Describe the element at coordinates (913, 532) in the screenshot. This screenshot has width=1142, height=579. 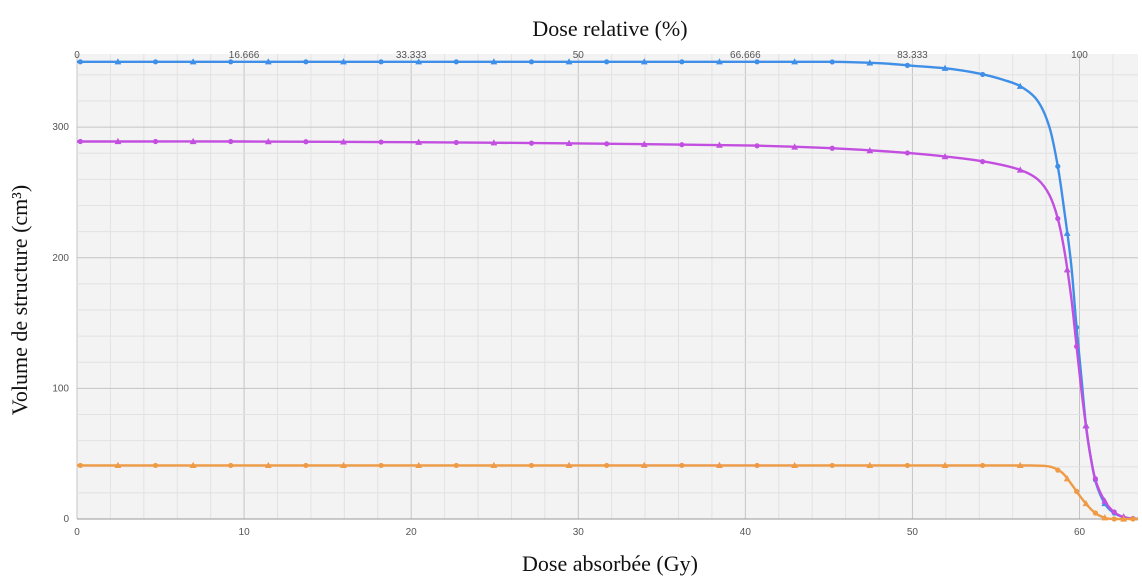
I see `x-tick-label: 50` at that location.